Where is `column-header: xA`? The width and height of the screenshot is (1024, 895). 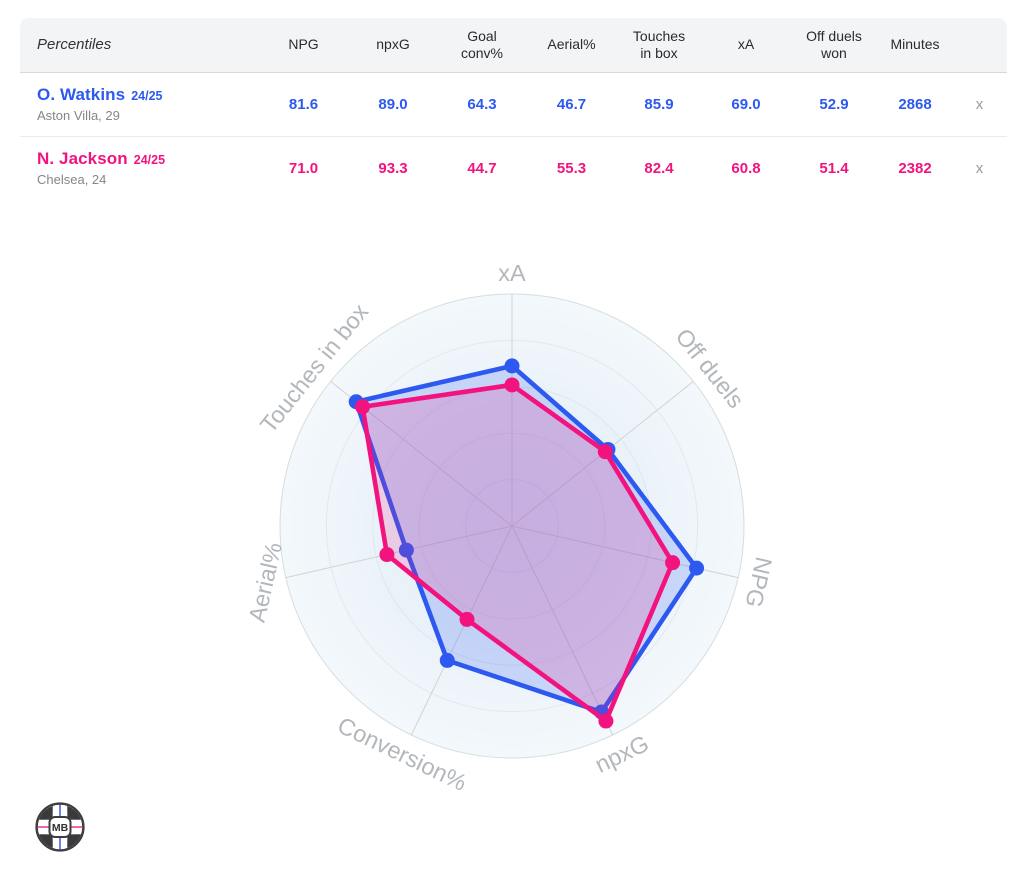
column-header: xA is located at coordinates (746, 44).